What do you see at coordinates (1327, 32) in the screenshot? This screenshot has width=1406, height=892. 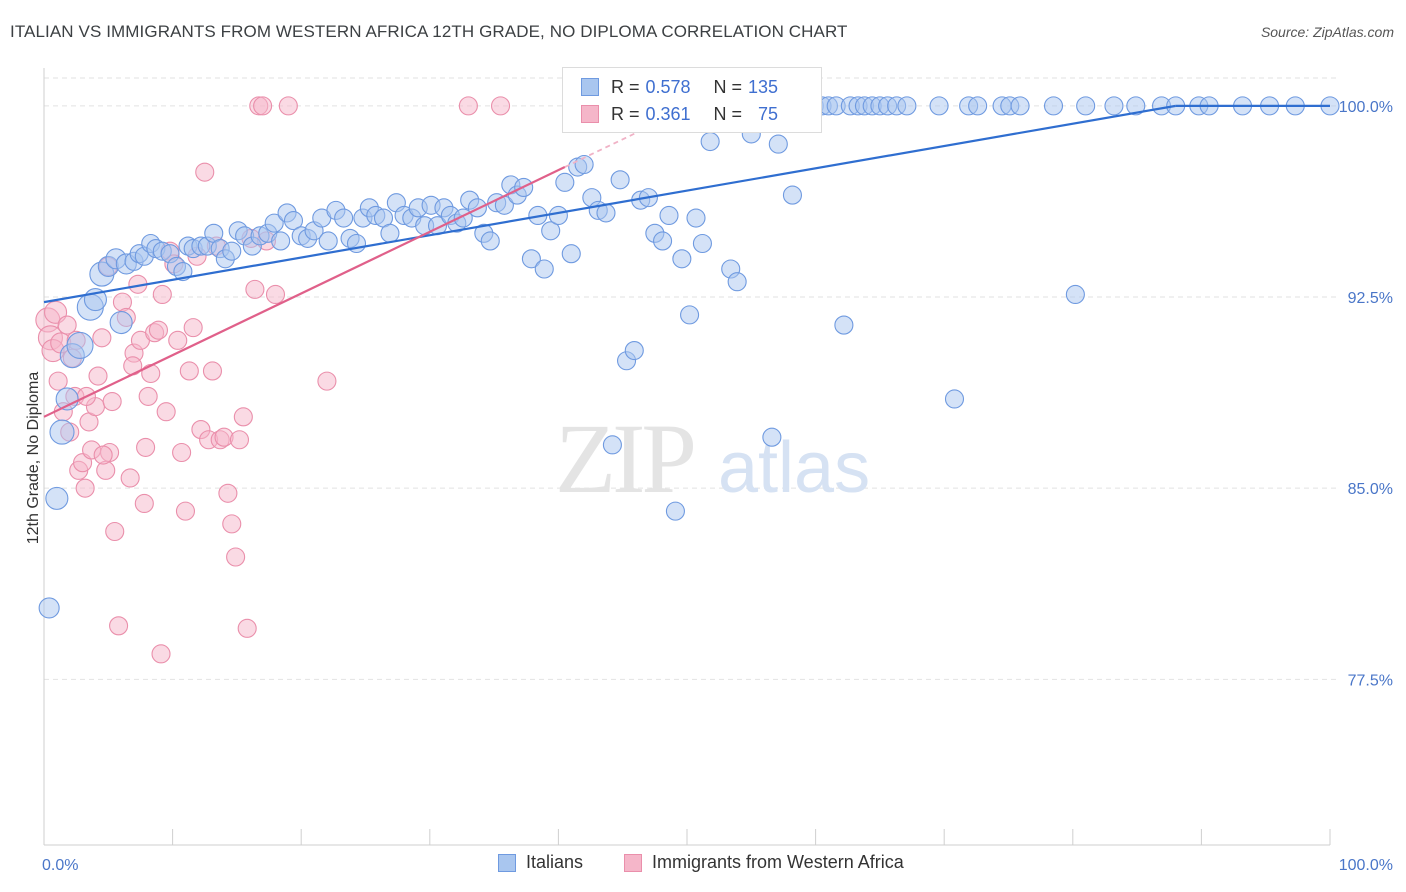 I see `source-credit: Source: ZipAtlas.com` at bounding box center [1327, 32].